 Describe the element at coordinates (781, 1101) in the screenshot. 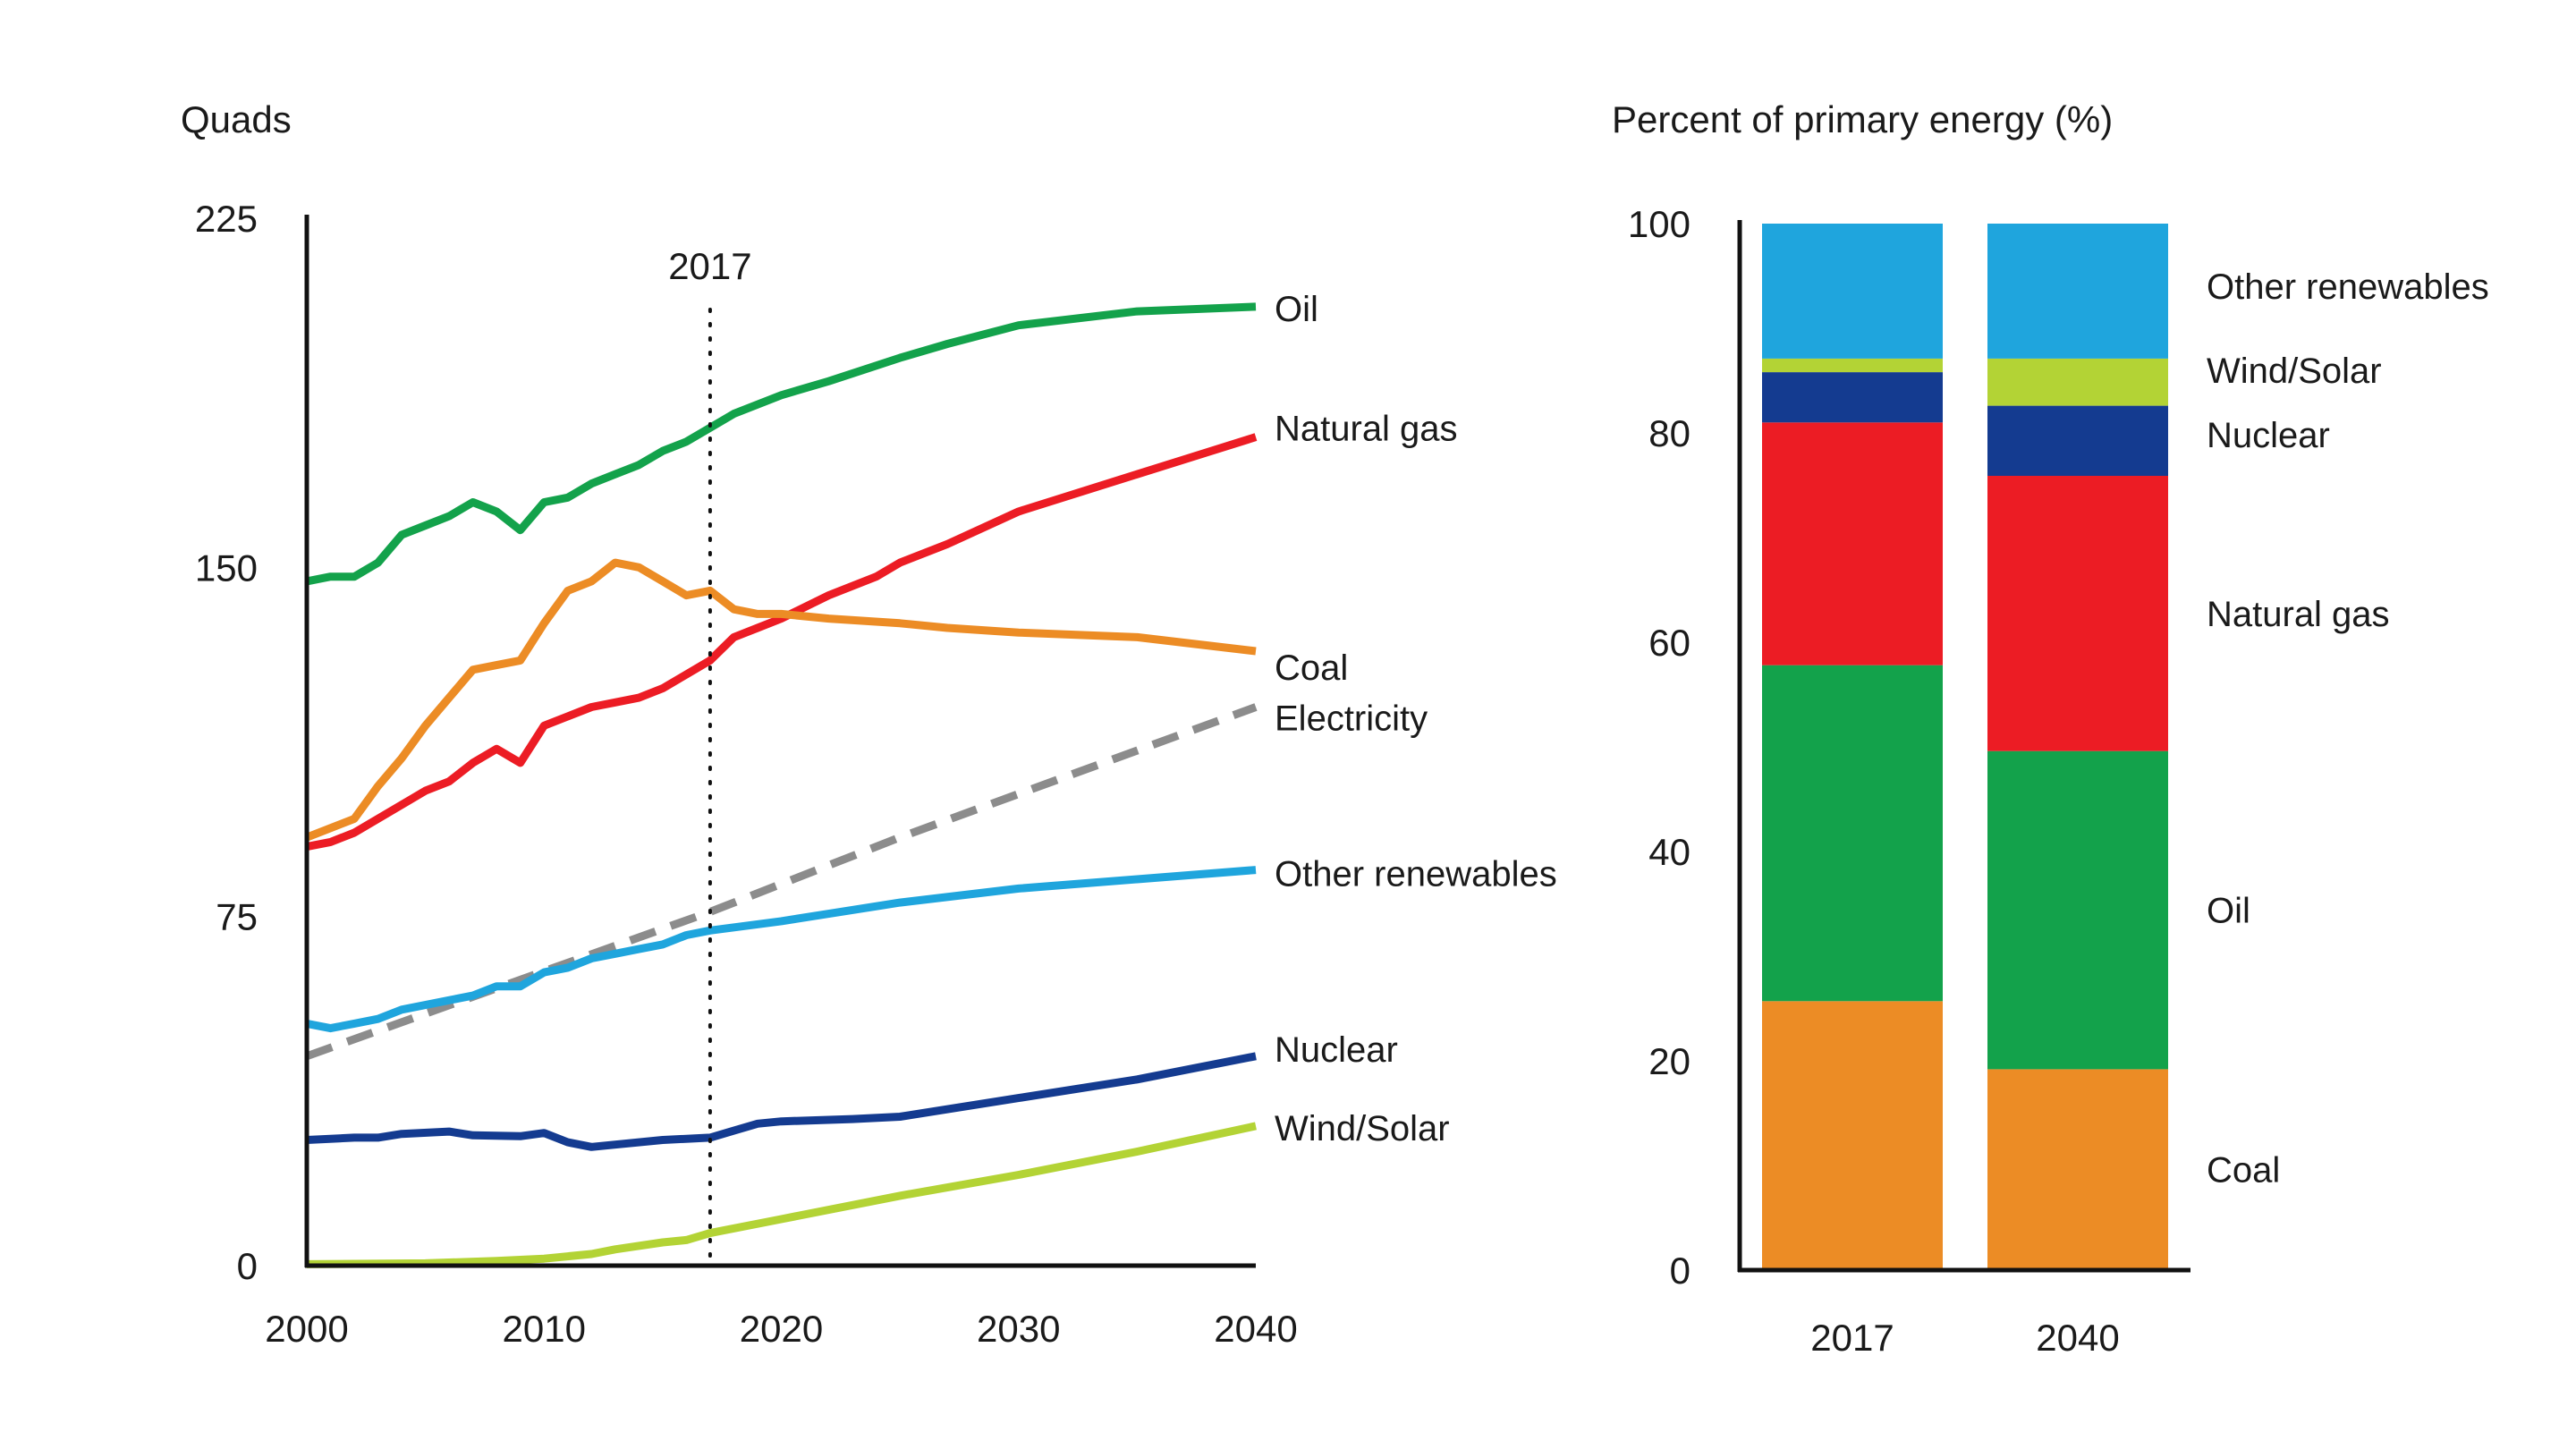

I see `series-line-nuclear` at that location.